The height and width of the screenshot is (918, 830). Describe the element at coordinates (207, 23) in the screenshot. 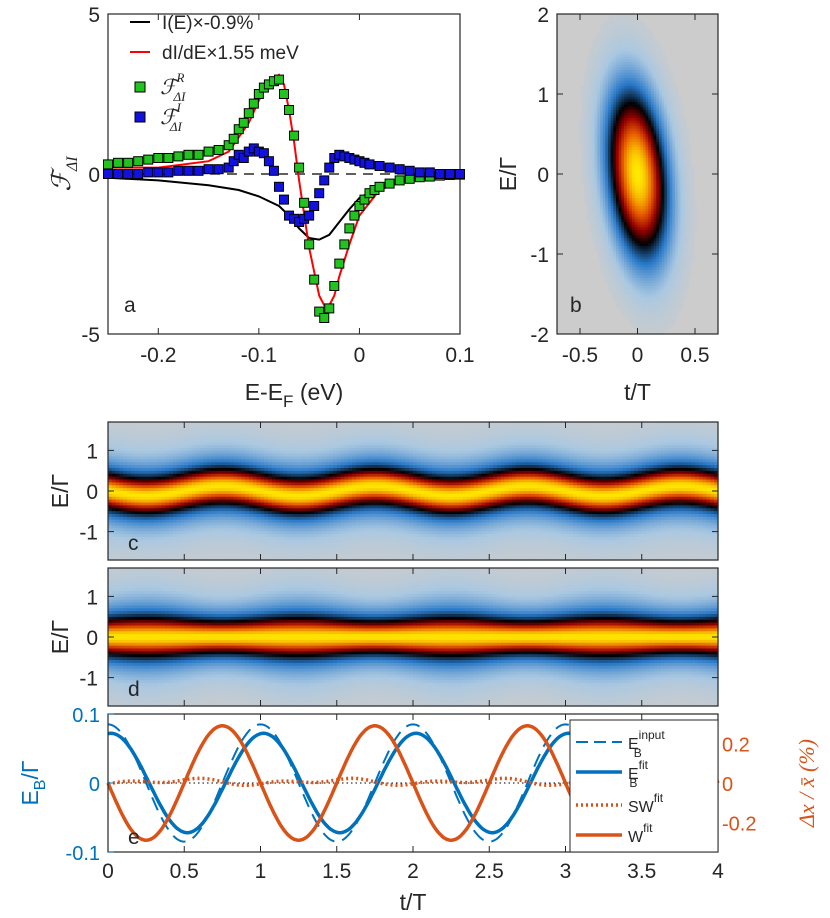

I see `legend-label-a: I(E)×-0.9%` at that location.